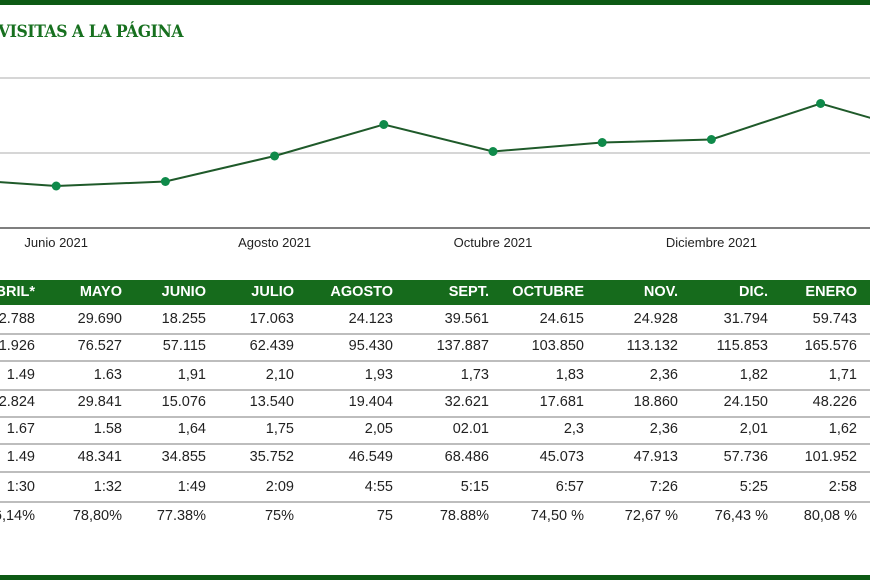 Image resolution: width=870 pixels, height=580 pixels. Describe the element at coordinates (99, 402) in the screenshot. I see `table-cell: 29.841` at that location.